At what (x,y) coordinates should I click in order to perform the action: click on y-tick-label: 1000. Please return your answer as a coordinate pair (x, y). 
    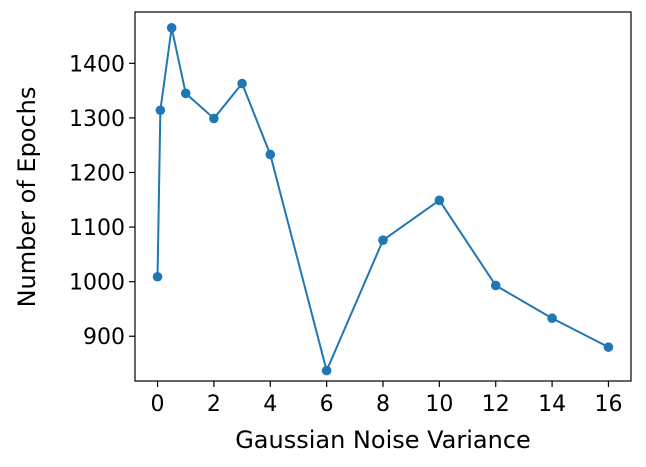
    Looking at the image, I should click on (97, 283).